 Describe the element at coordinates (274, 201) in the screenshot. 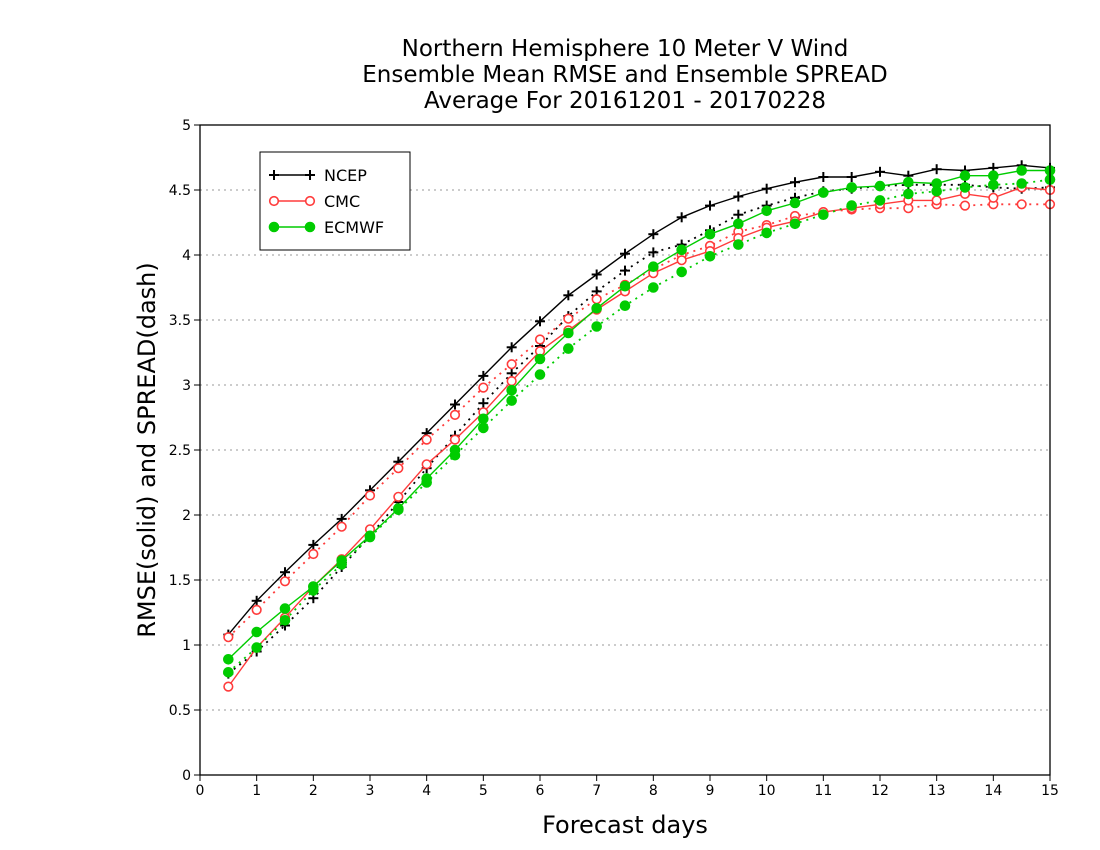

I see `legend-marker-left-cmc` at that location.